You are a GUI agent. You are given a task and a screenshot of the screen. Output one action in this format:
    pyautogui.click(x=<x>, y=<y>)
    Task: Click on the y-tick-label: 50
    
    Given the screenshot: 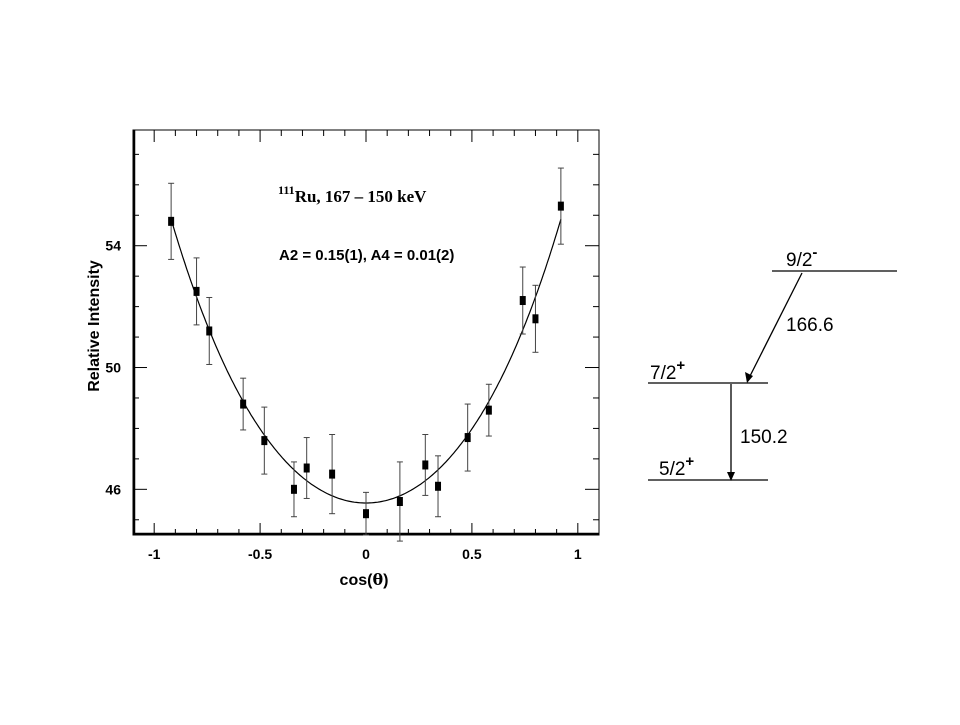 What is the action you would take?
    pyautogui.click(x=113, y=368)
    